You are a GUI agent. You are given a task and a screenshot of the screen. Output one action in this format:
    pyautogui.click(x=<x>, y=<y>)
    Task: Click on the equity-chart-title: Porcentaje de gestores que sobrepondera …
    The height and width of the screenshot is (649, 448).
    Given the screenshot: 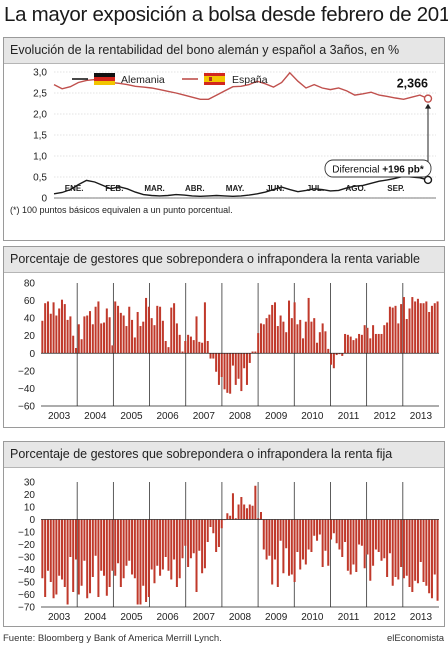 What is the action you would take?
    pyautogui.click(x=215, y=259)
    